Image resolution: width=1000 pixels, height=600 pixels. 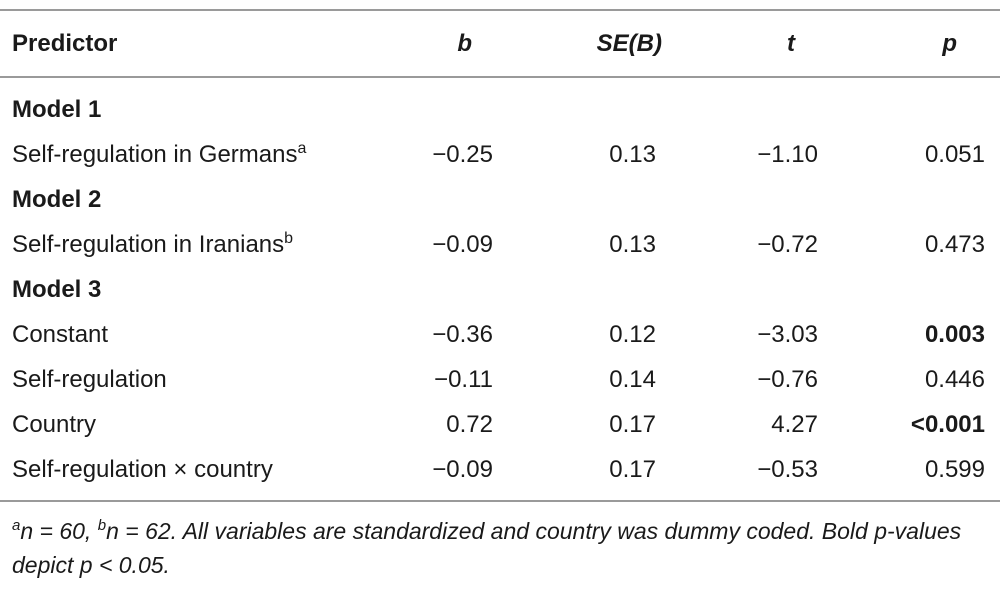 I want to click on p-value: 0.051, so click(x=954, y=154).